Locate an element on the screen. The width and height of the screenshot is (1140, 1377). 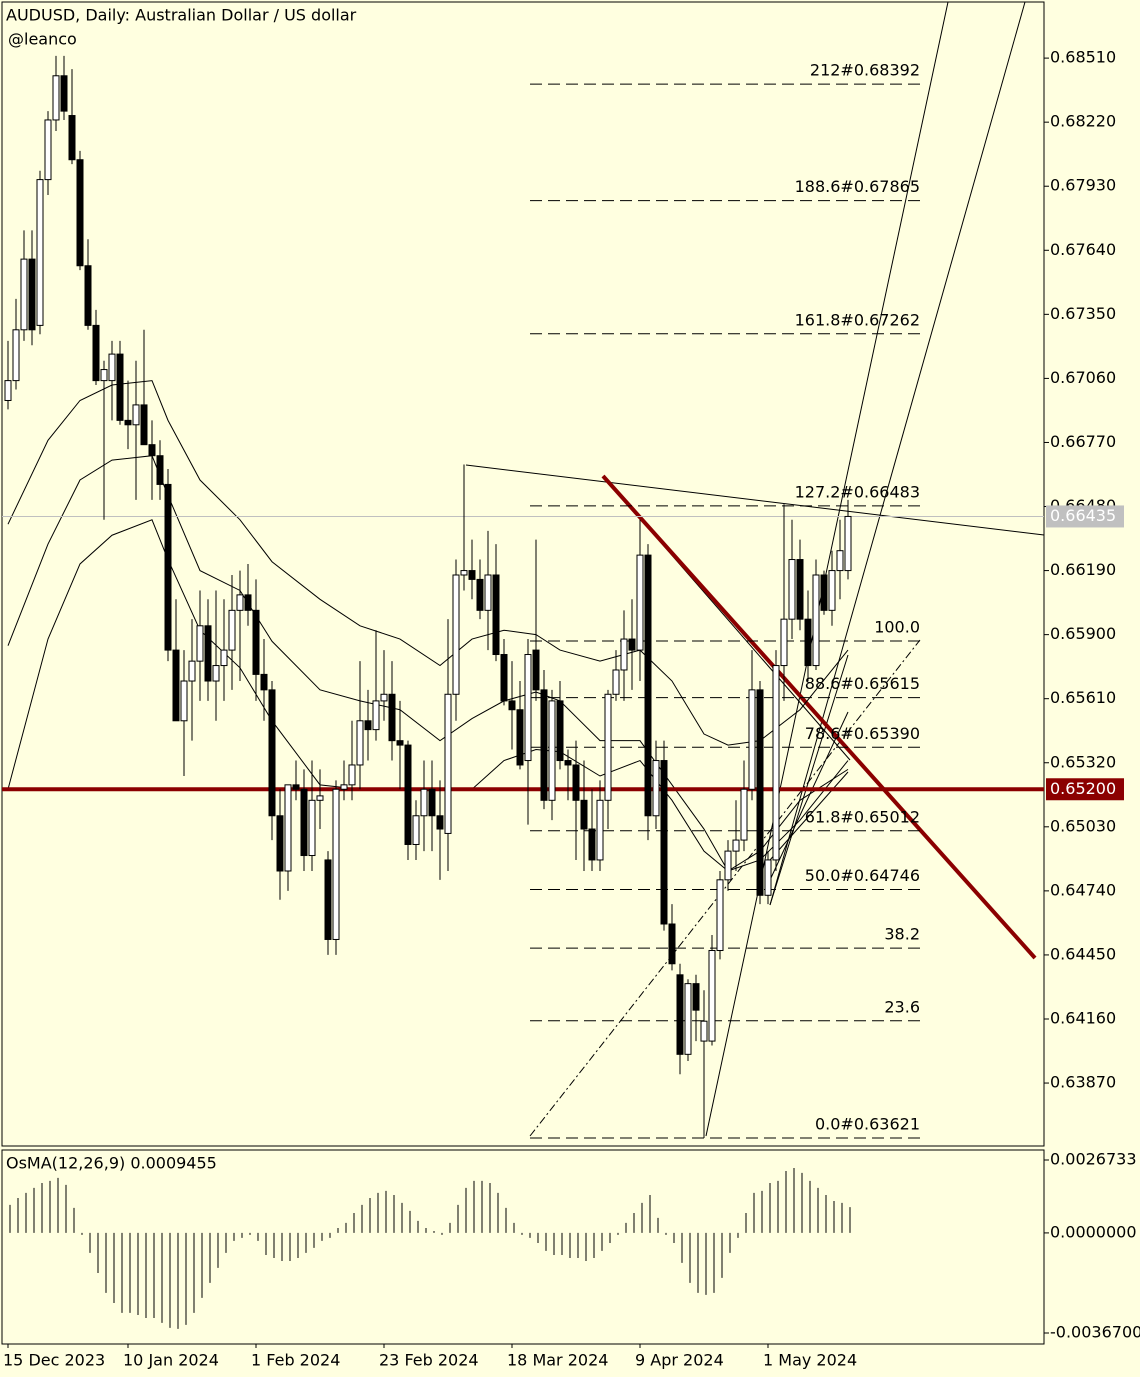
y-tick-label: 0.65900 is located at coordinates (1083, 633).